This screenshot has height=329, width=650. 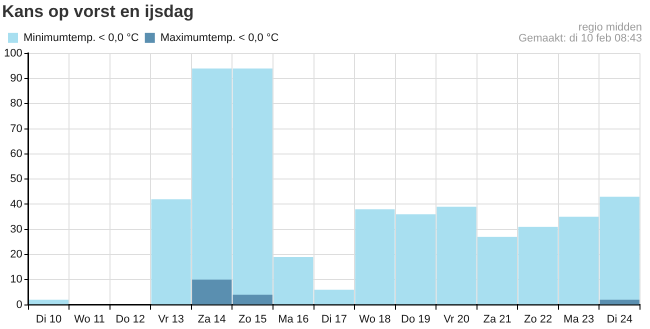 I want to click on y-tick-label: 90, so click(x=16, y=78).